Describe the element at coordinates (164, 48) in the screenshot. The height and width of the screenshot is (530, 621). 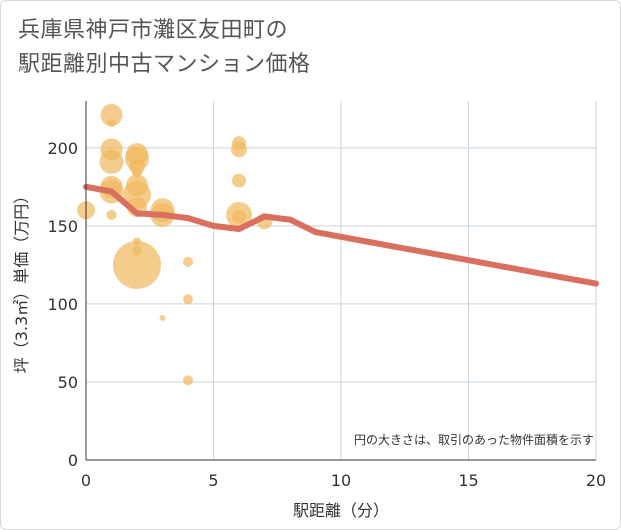
I see `chart-title: 兵庫県神戸市灘区友田町の 駅距離別中古マンション価格` at that location.